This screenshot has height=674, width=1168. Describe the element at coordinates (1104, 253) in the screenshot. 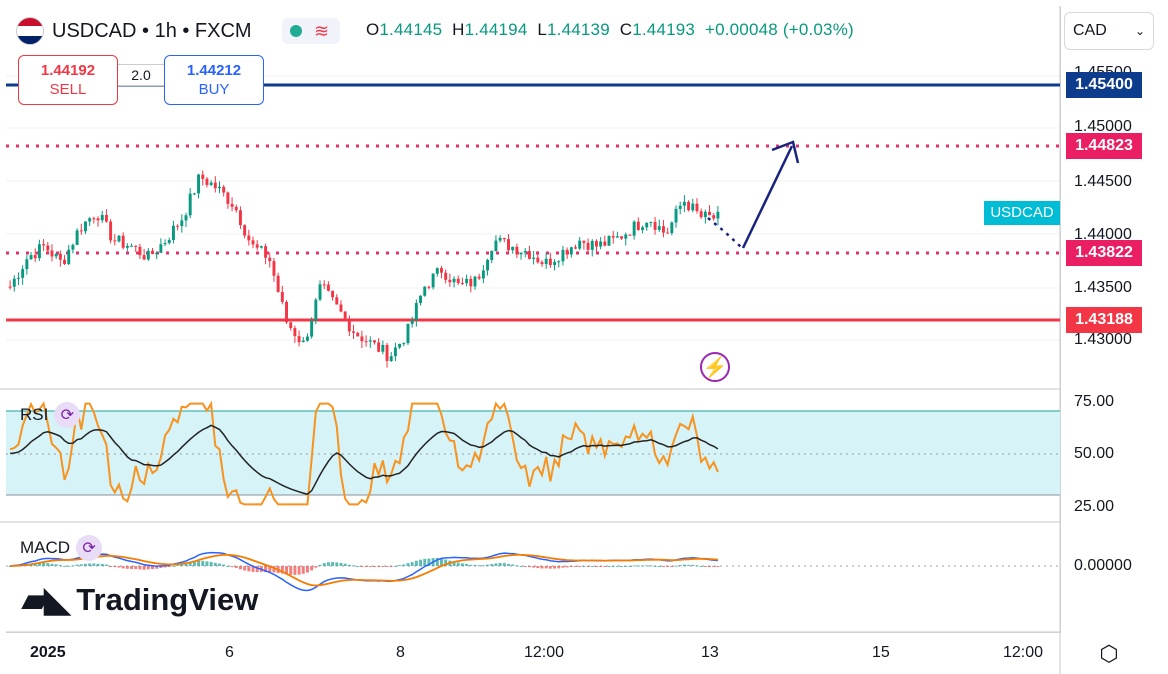

I see `price-tag-143822: 1.43822` at that location.